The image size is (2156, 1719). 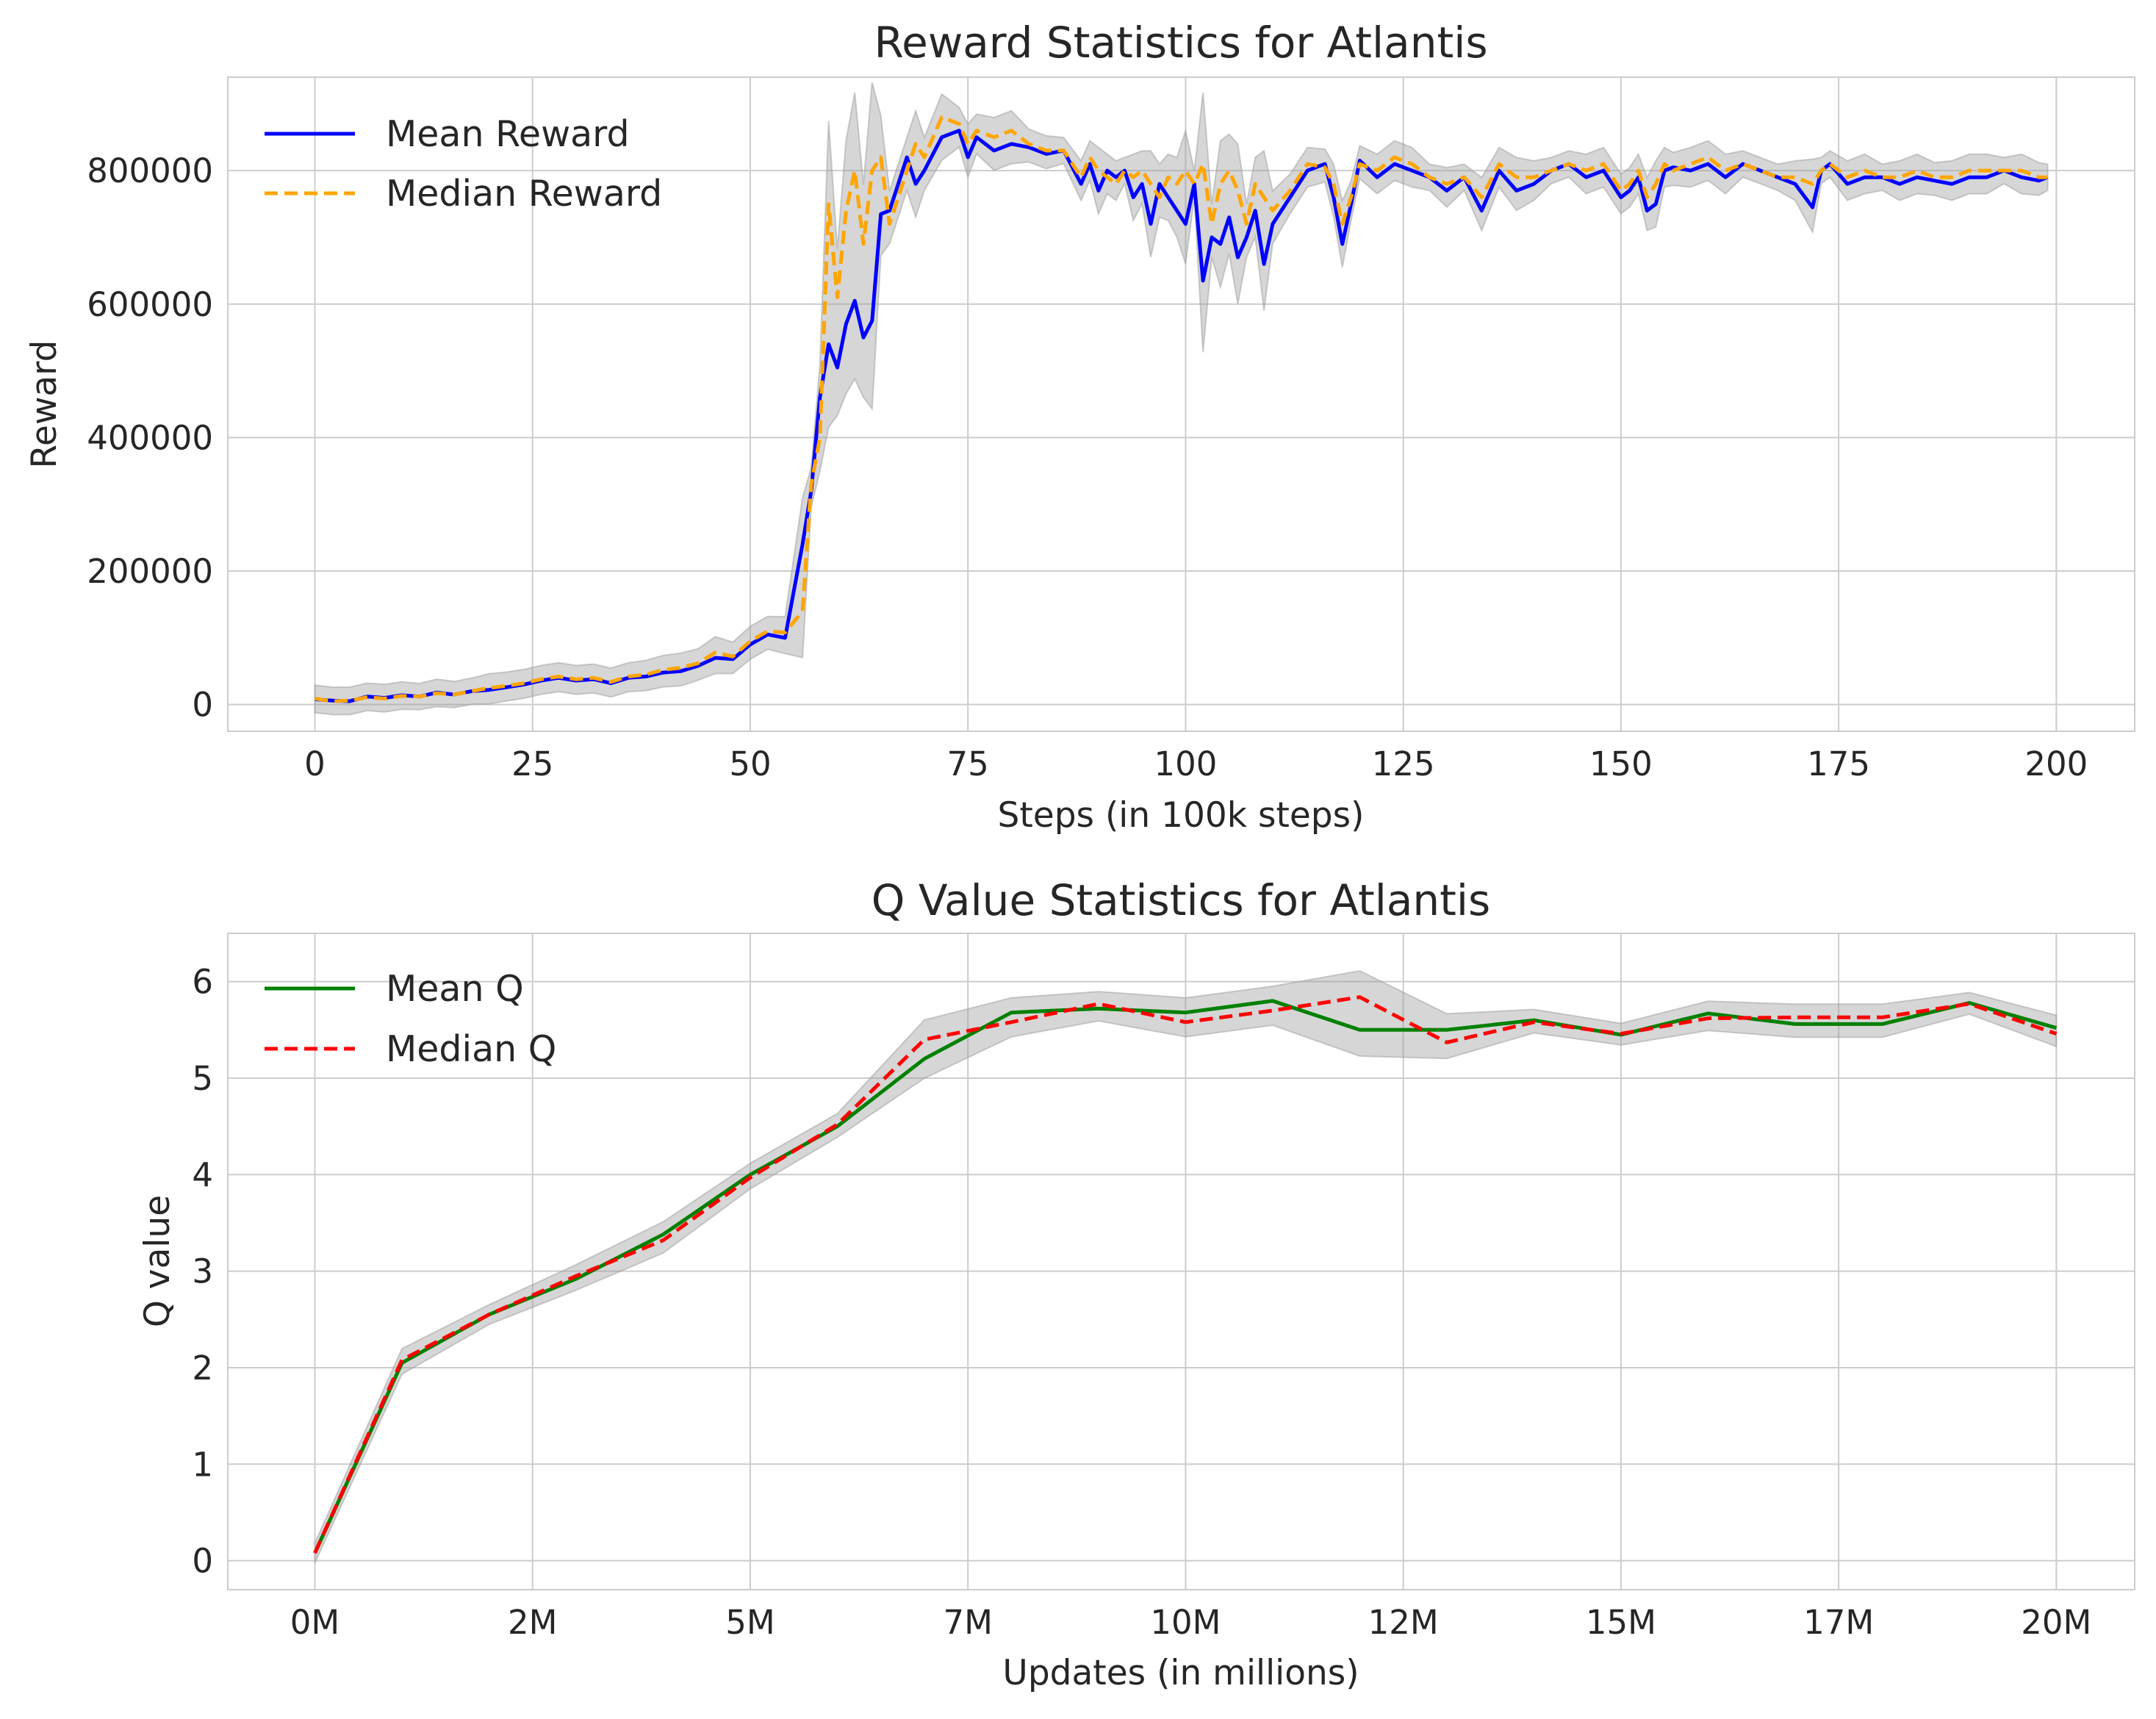 I want to click on q-value-x-tick-label: 10M, so click(x=1185, y=1622).